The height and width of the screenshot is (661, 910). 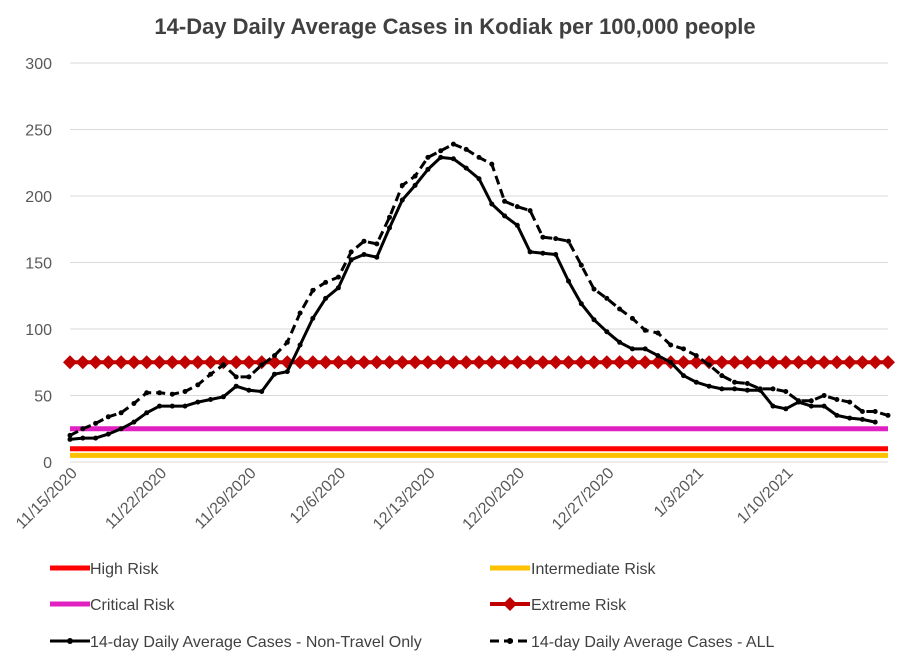 I want to click on x-tick-label: 12/20/2020, so click(x=494, y=499).